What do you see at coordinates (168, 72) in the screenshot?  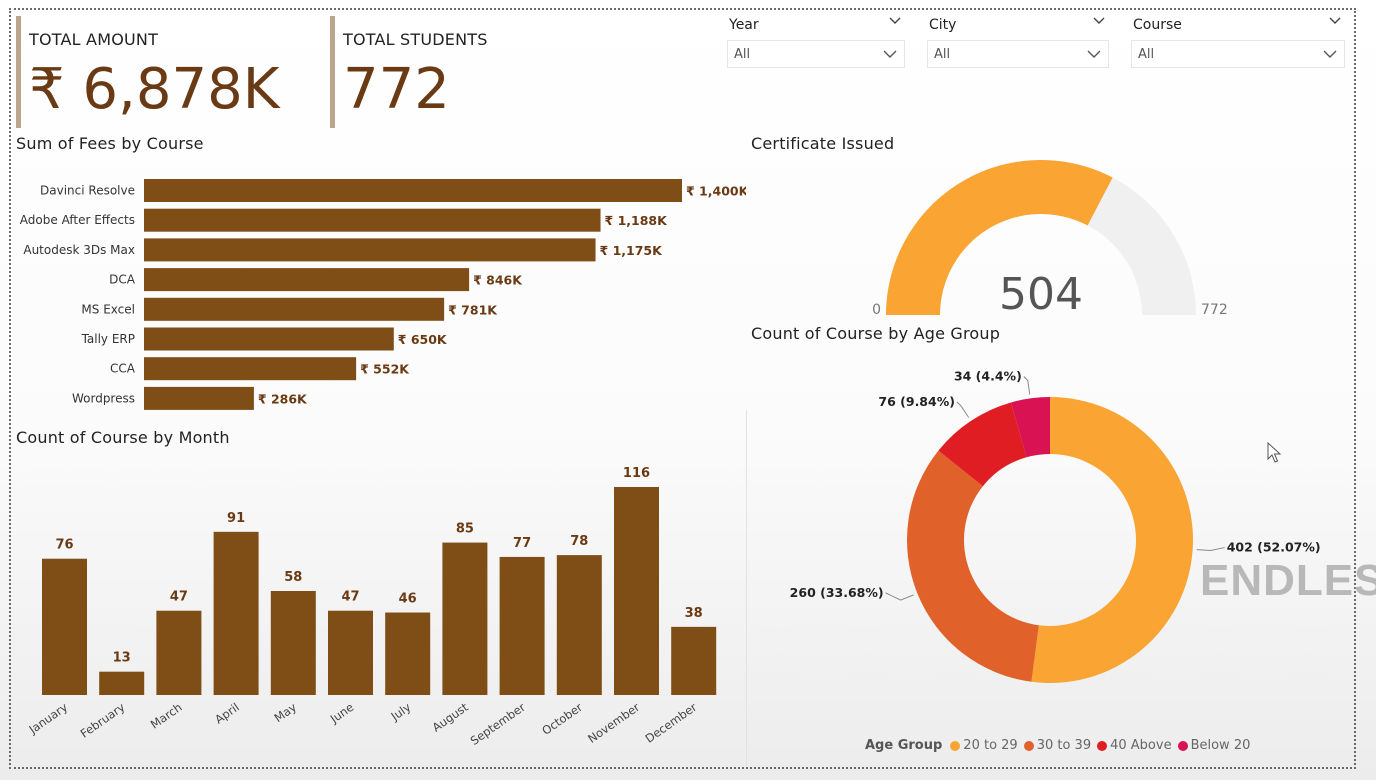 I see `total-amount-card: TOTAL AMOUNT ₹ 6,878K` at bounding box center [168, 72].